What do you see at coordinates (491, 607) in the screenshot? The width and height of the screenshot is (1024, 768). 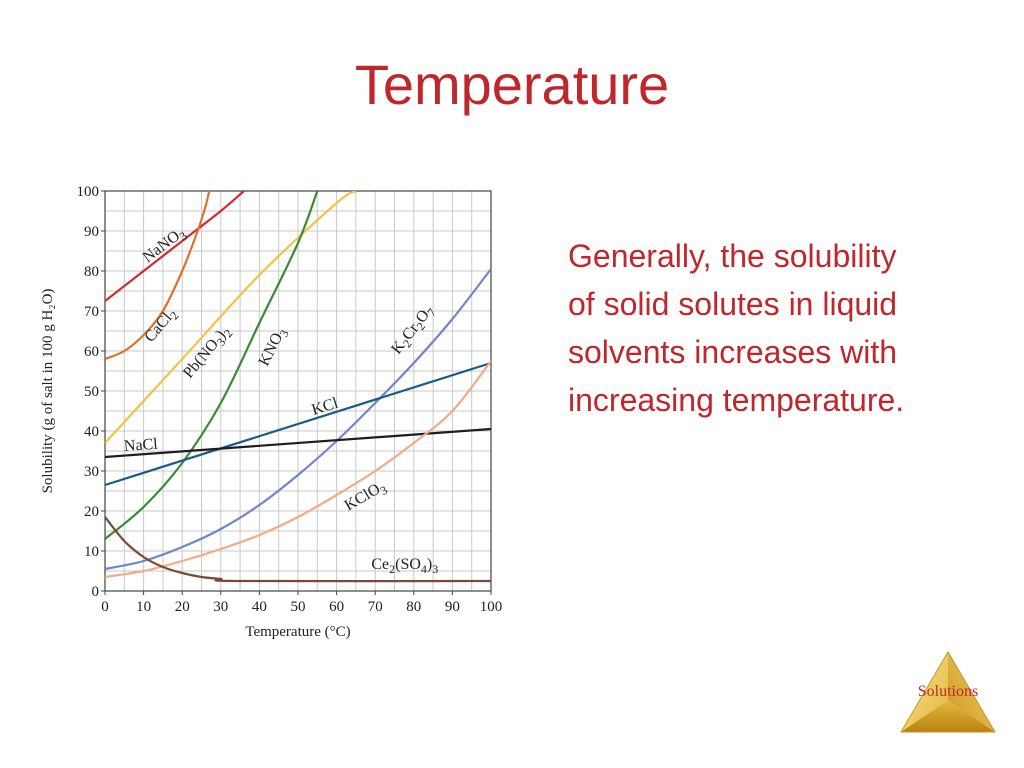 I see `x-tick-label: 100` at bounding box center [491, 607].